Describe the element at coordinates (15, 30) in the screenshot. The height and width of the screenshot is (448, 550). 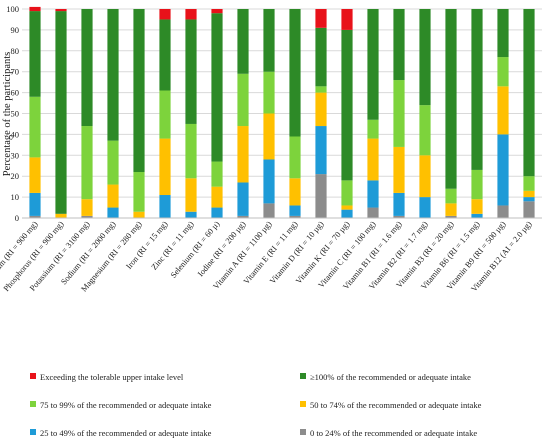
I see `y-tick-label: 90` at that location.